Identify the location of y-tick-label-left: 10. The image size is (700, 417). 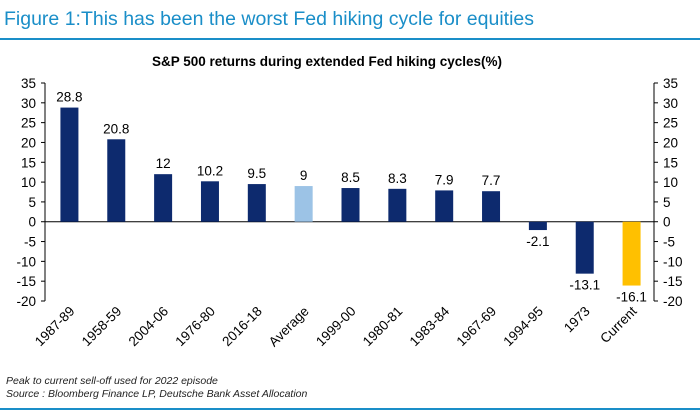
(28, 182).